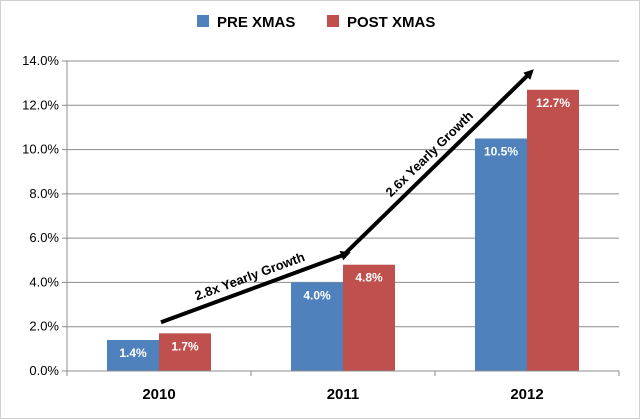  What do you see at coordinates (391, 22) in the screenshot?
I see `legend-label-1: POST XMAS` at bounding box center [391, 22].